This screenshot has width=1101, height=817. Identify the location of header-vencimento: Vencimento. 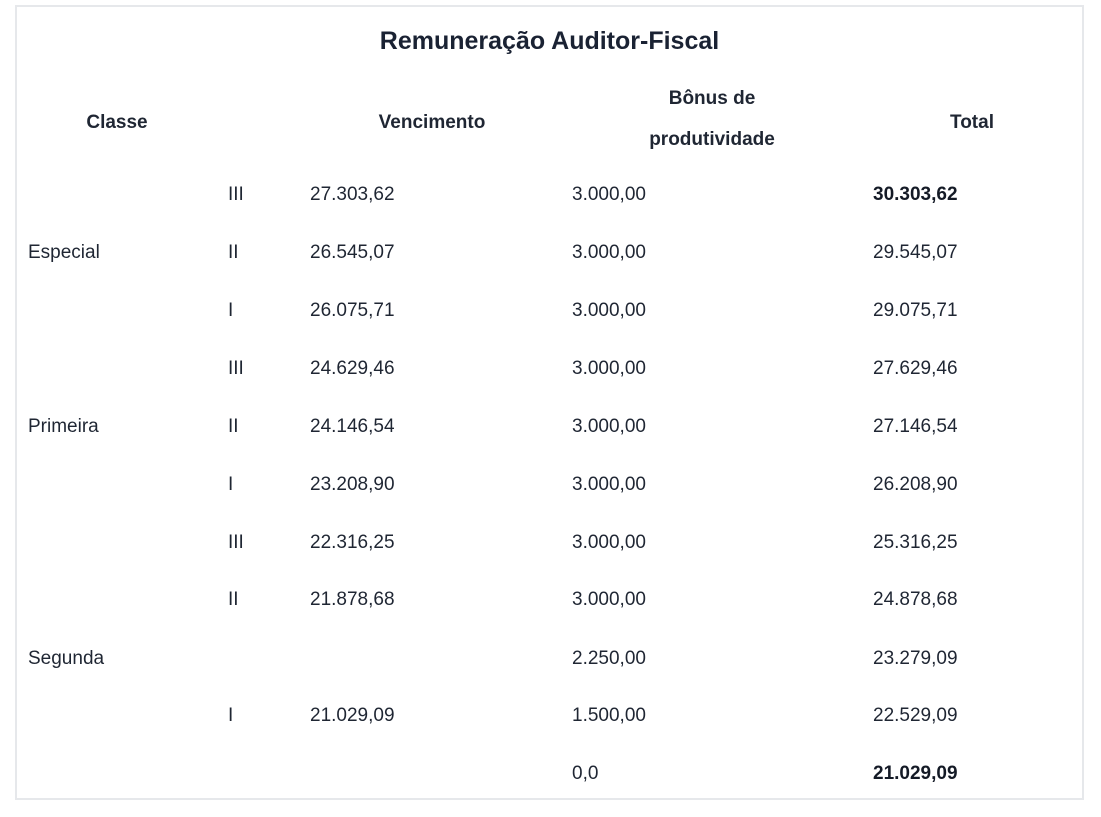
(432, 122).